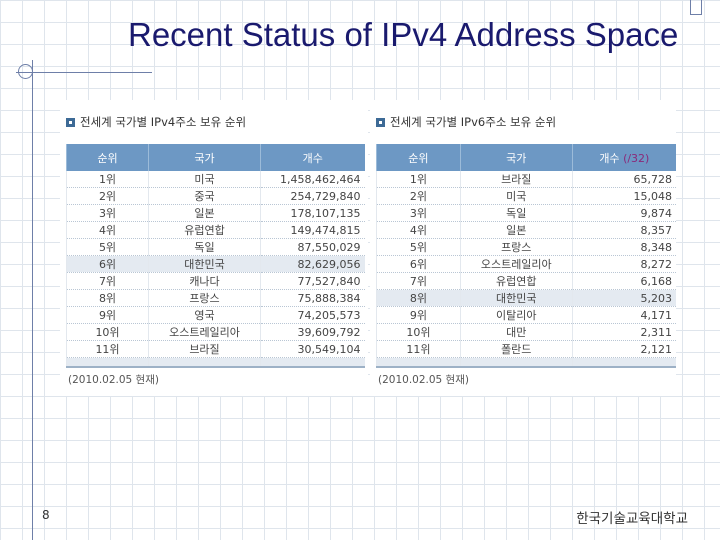 The height and width of the screenshot is (540, 720). I want to click on country-cell: 영국, so click(204, 315).